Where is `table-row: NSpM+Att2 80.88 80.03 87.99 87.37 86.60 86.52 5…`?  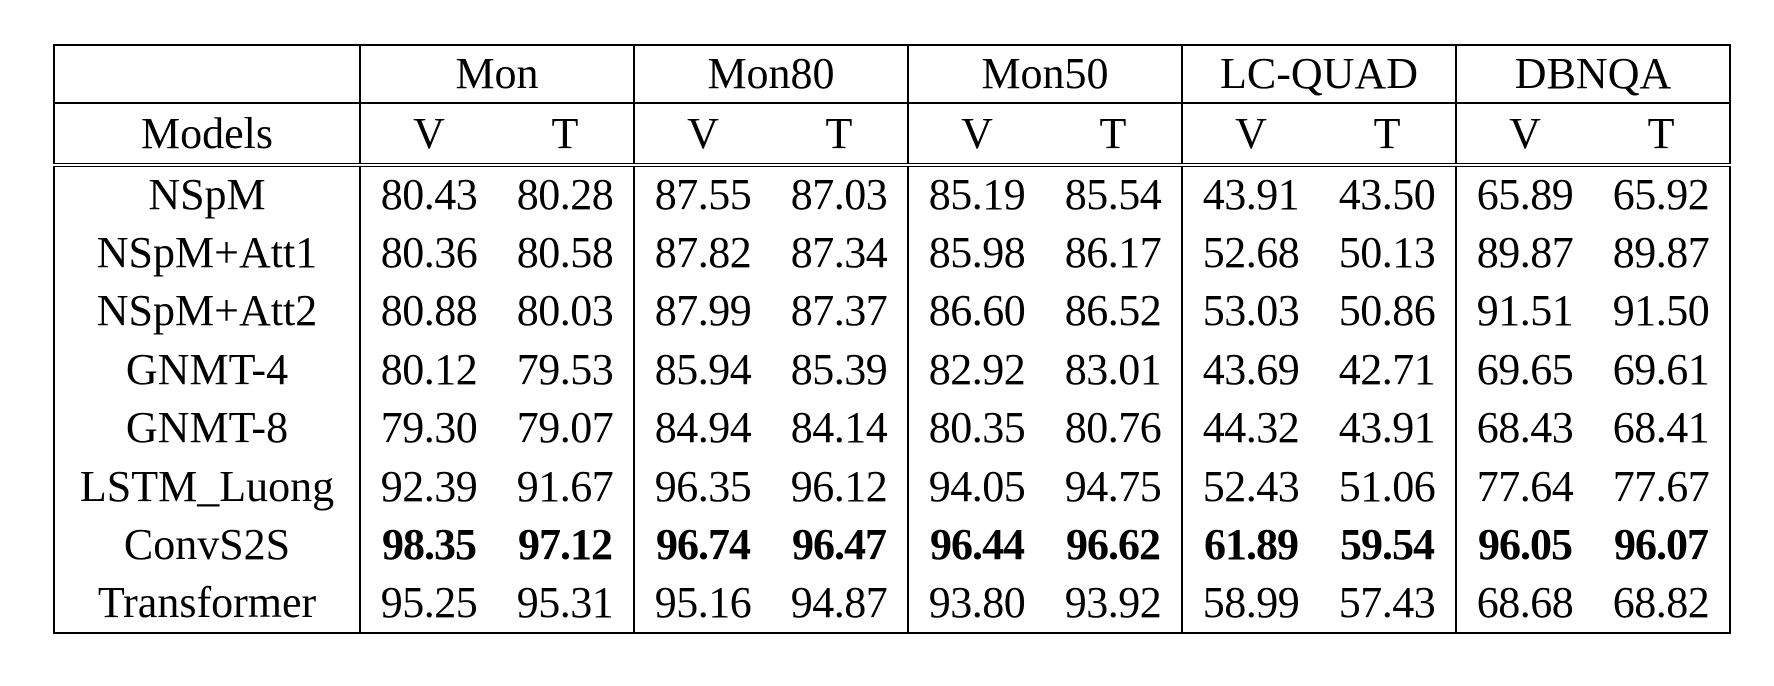 table-row: NSpM+Att2 80.88 80.03 87.99 87.37 86.60 86.52 5… is located at coordinates (892, 311).